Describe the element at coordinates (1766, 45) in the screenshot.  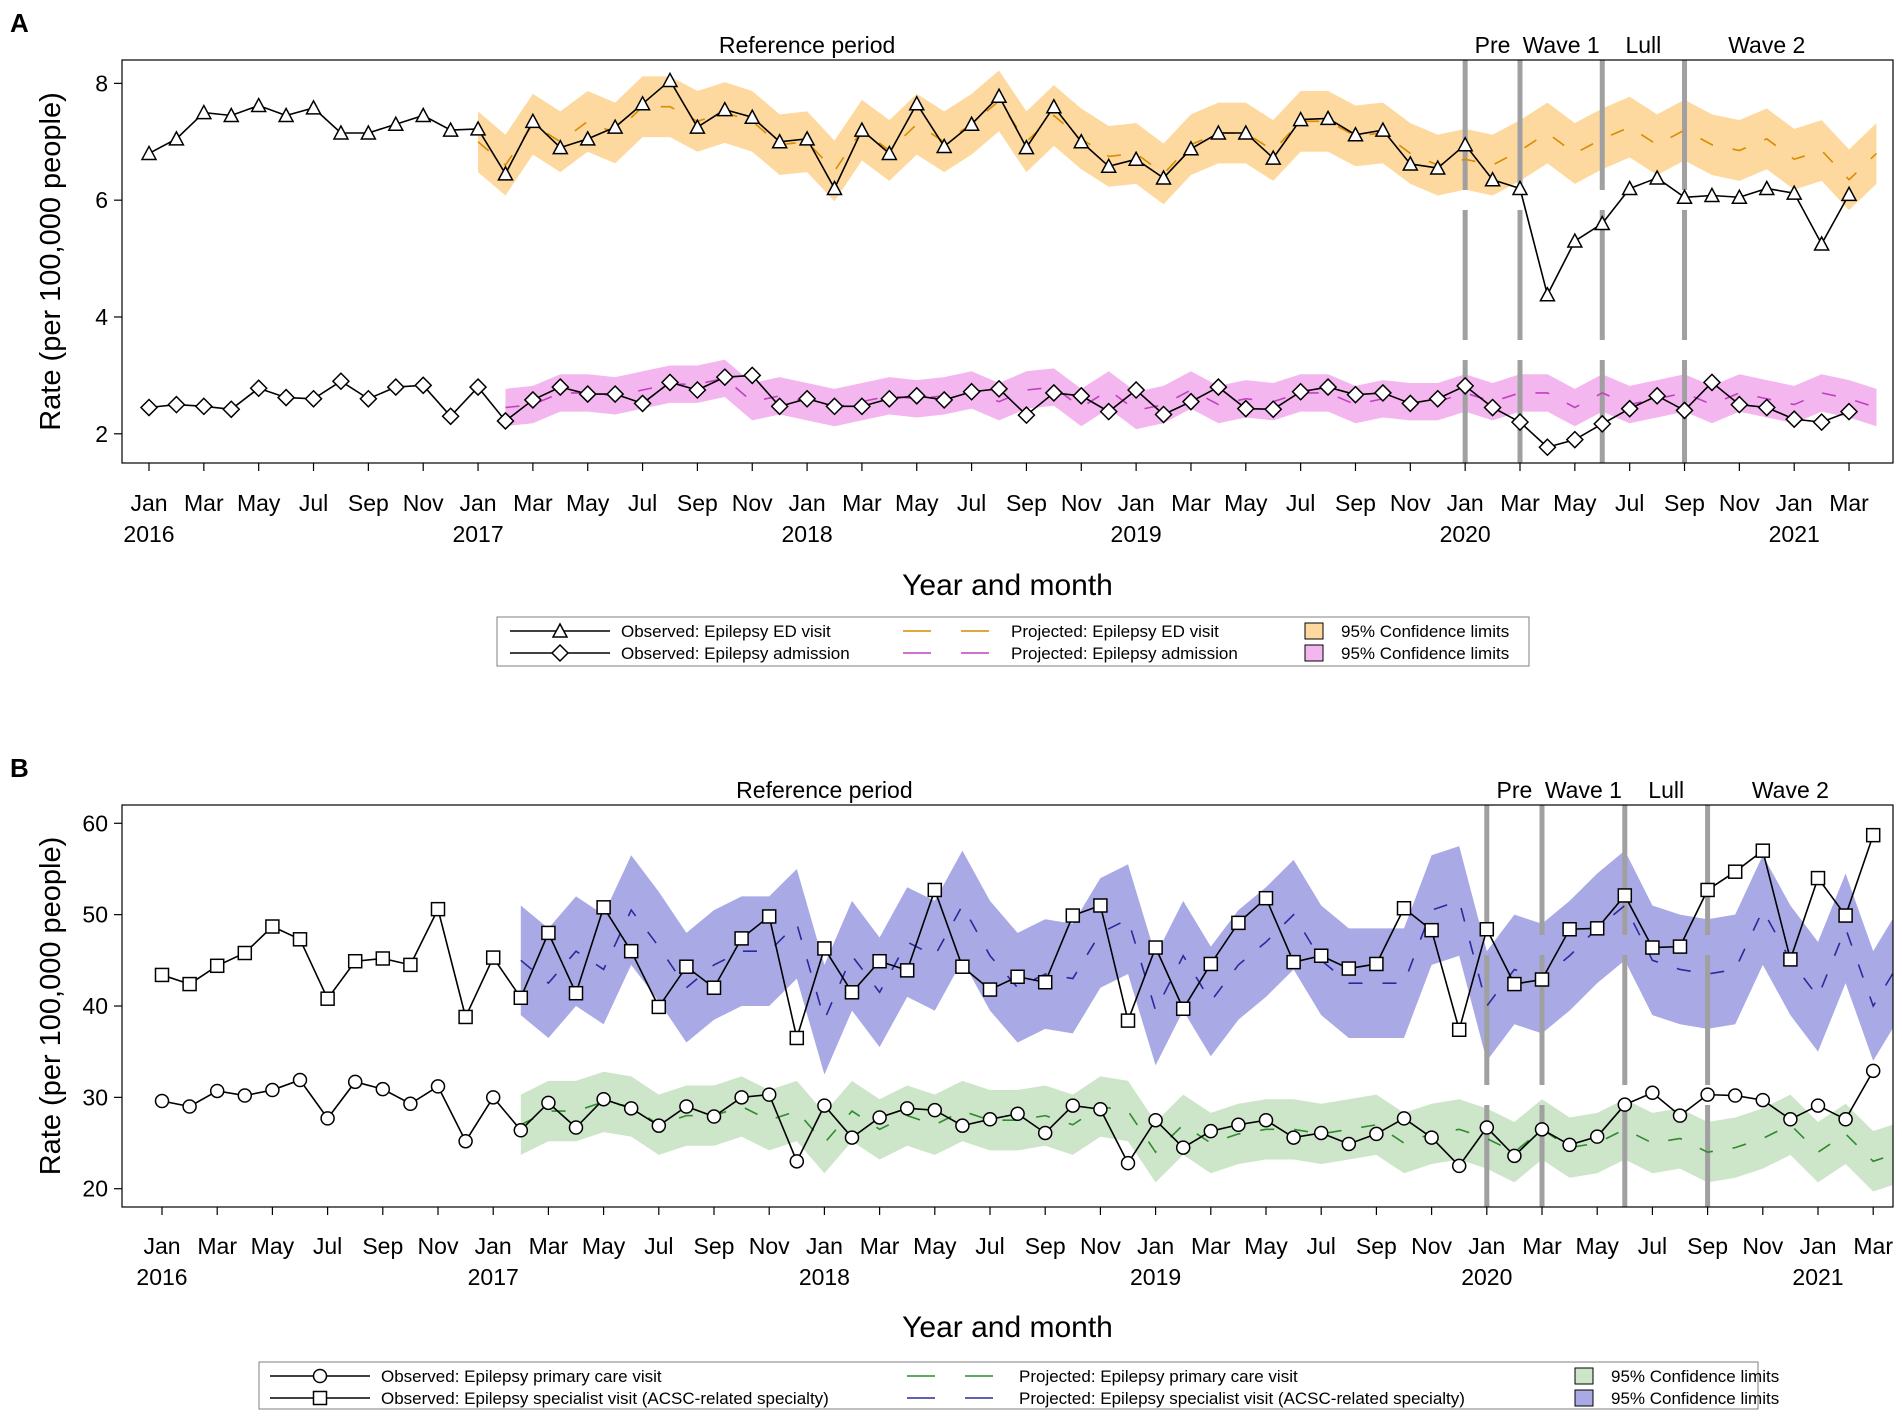
I see `period-label: Wave 2` at that location.